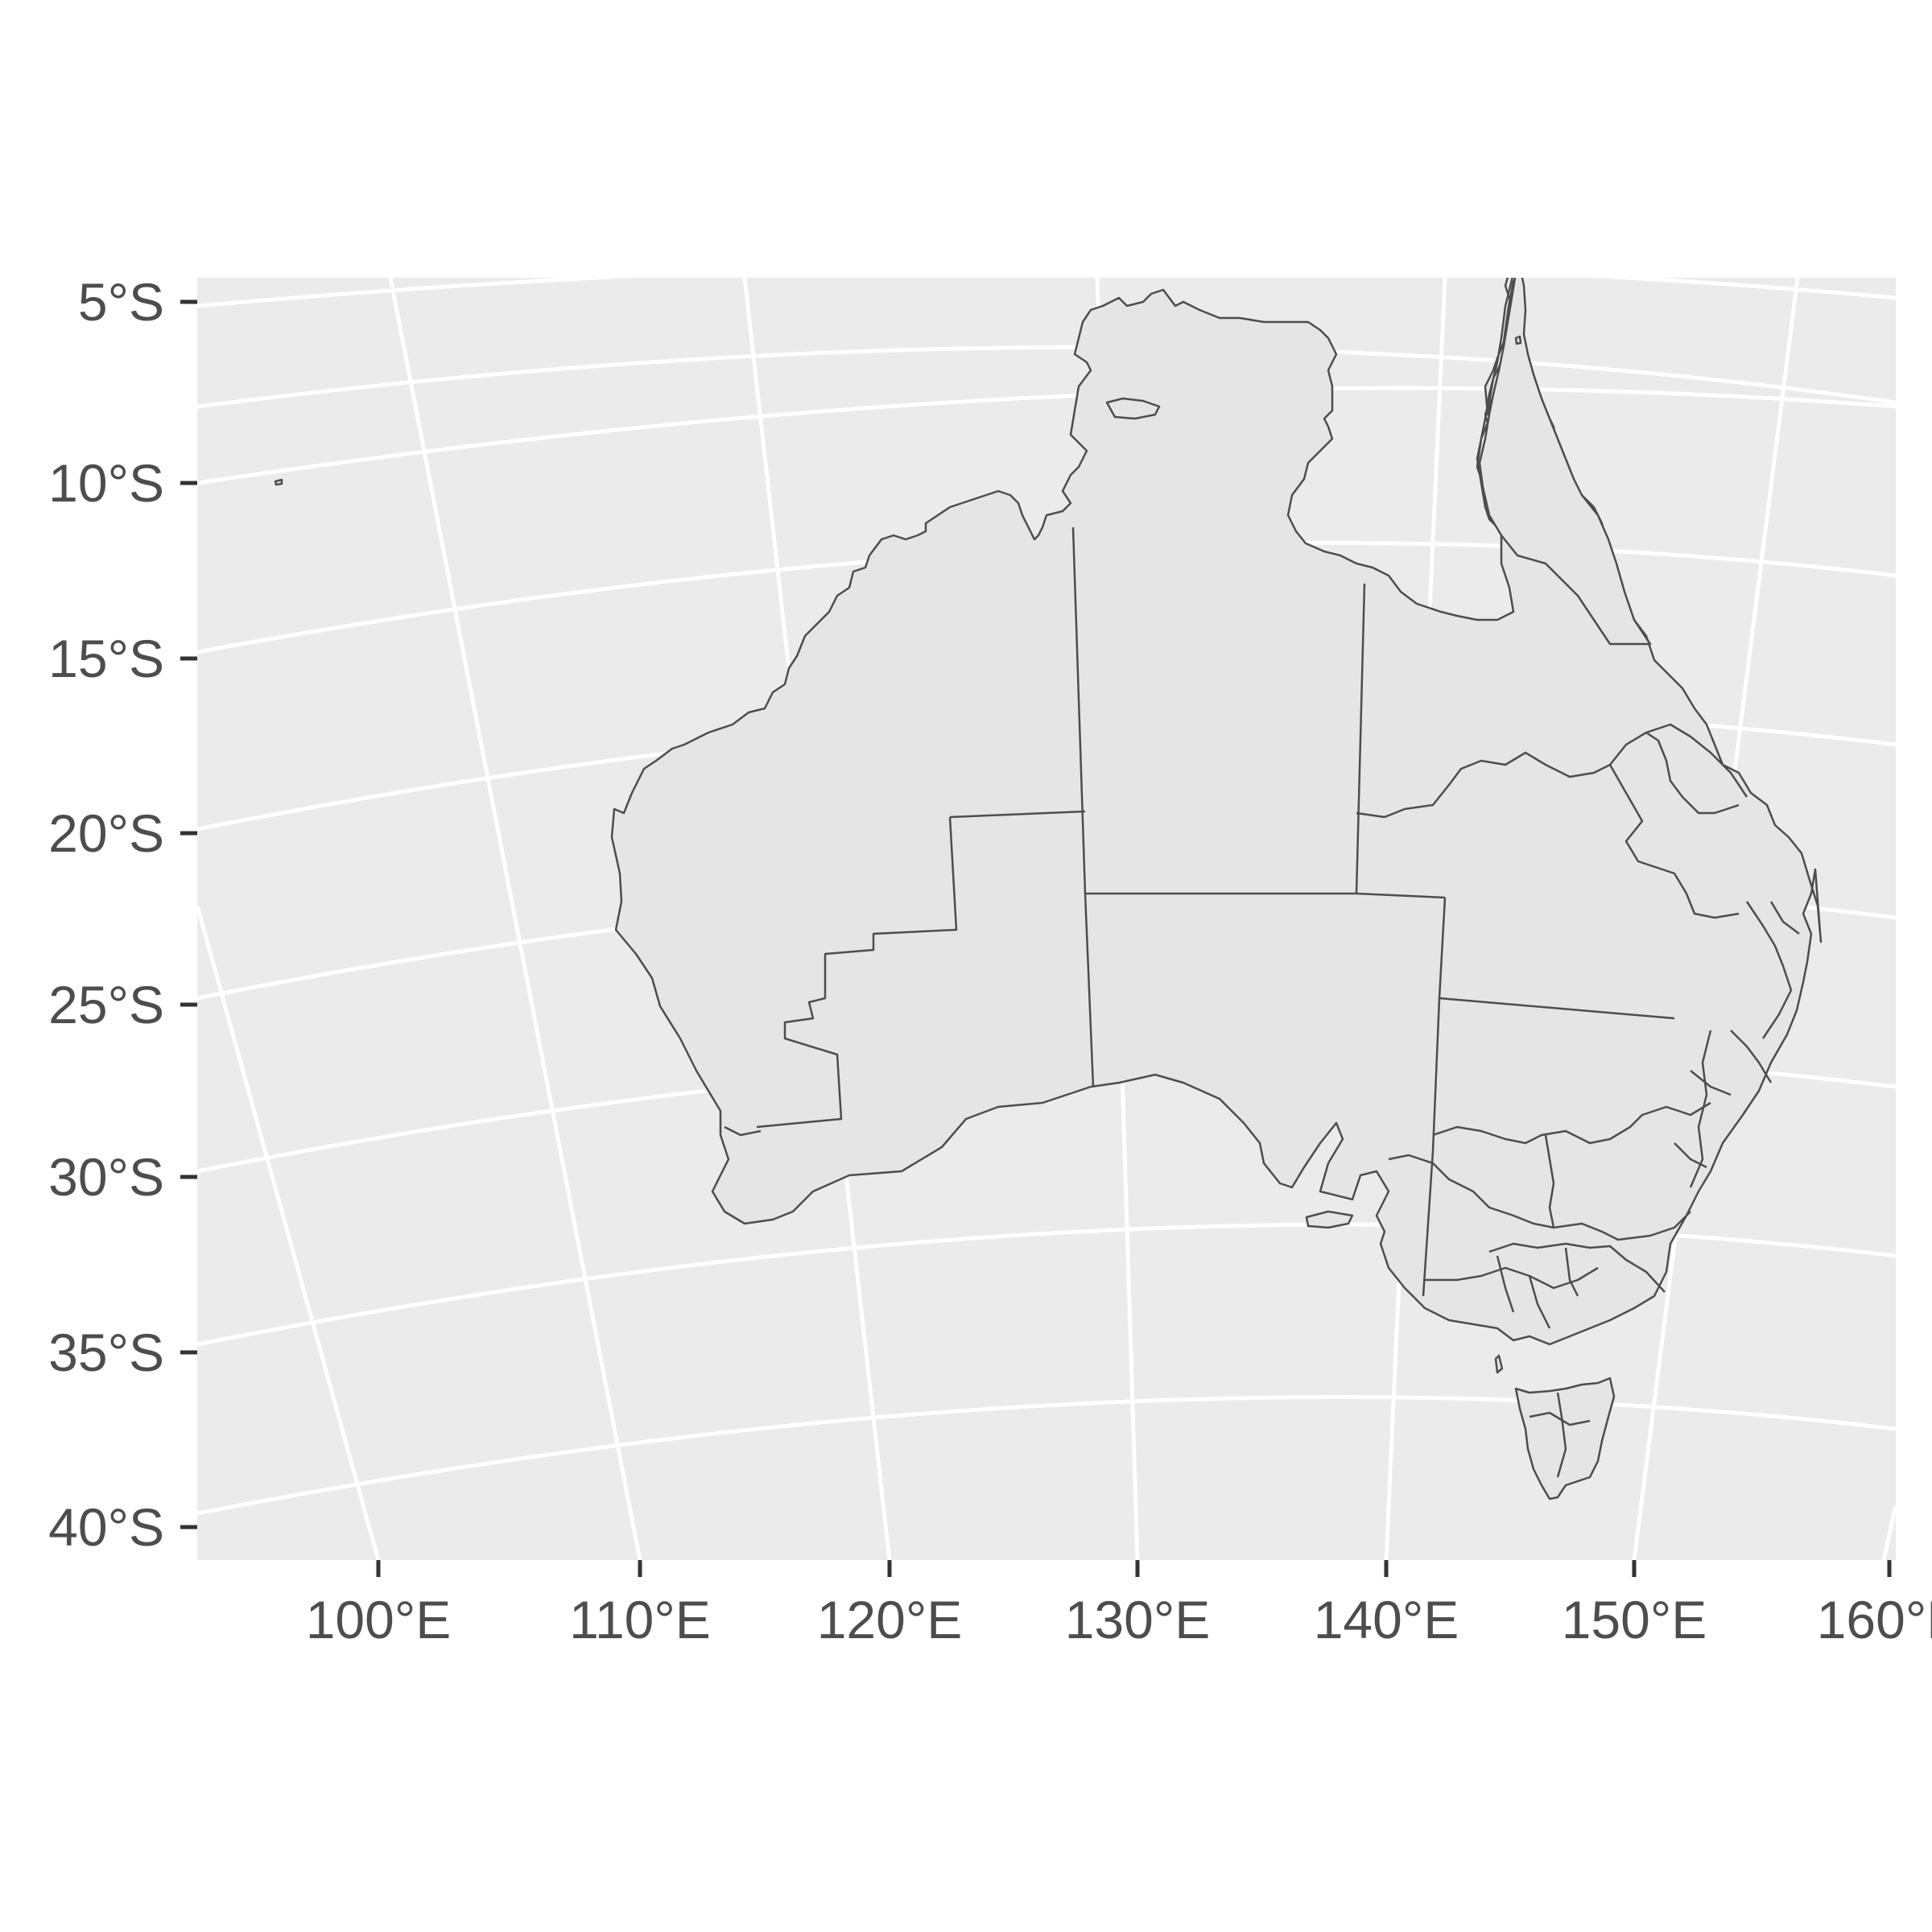 The width and height of the screenshot is (1932, 1932). I want to click on x-tick-label: 150°E, so click(1634, 1619).